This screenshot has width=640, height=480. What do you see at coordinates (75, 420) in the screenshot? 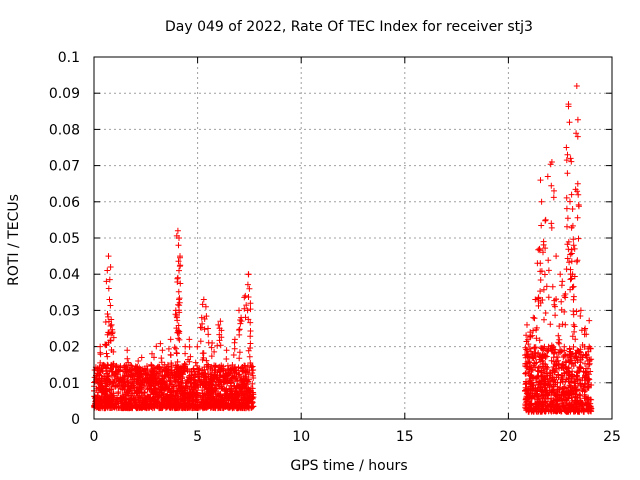
I see `y-tick-label: 0` at bounding box center [75, 420].